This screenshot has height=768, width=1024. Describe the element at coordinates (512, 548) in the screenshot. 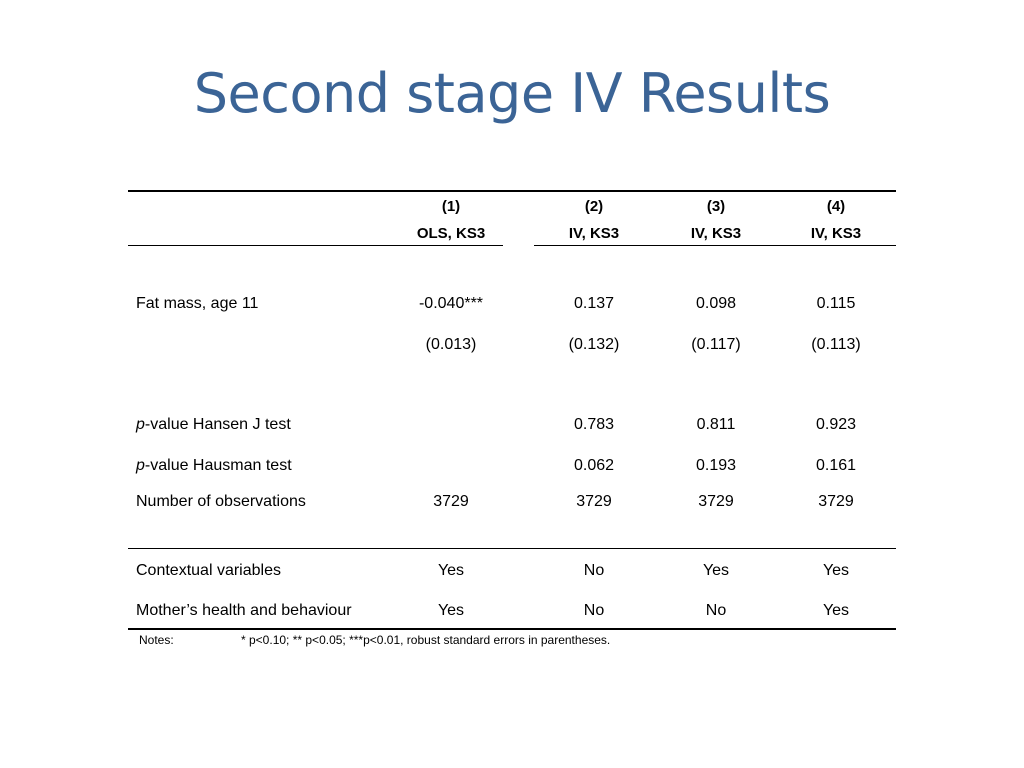

I see `controls-rule` at that location.